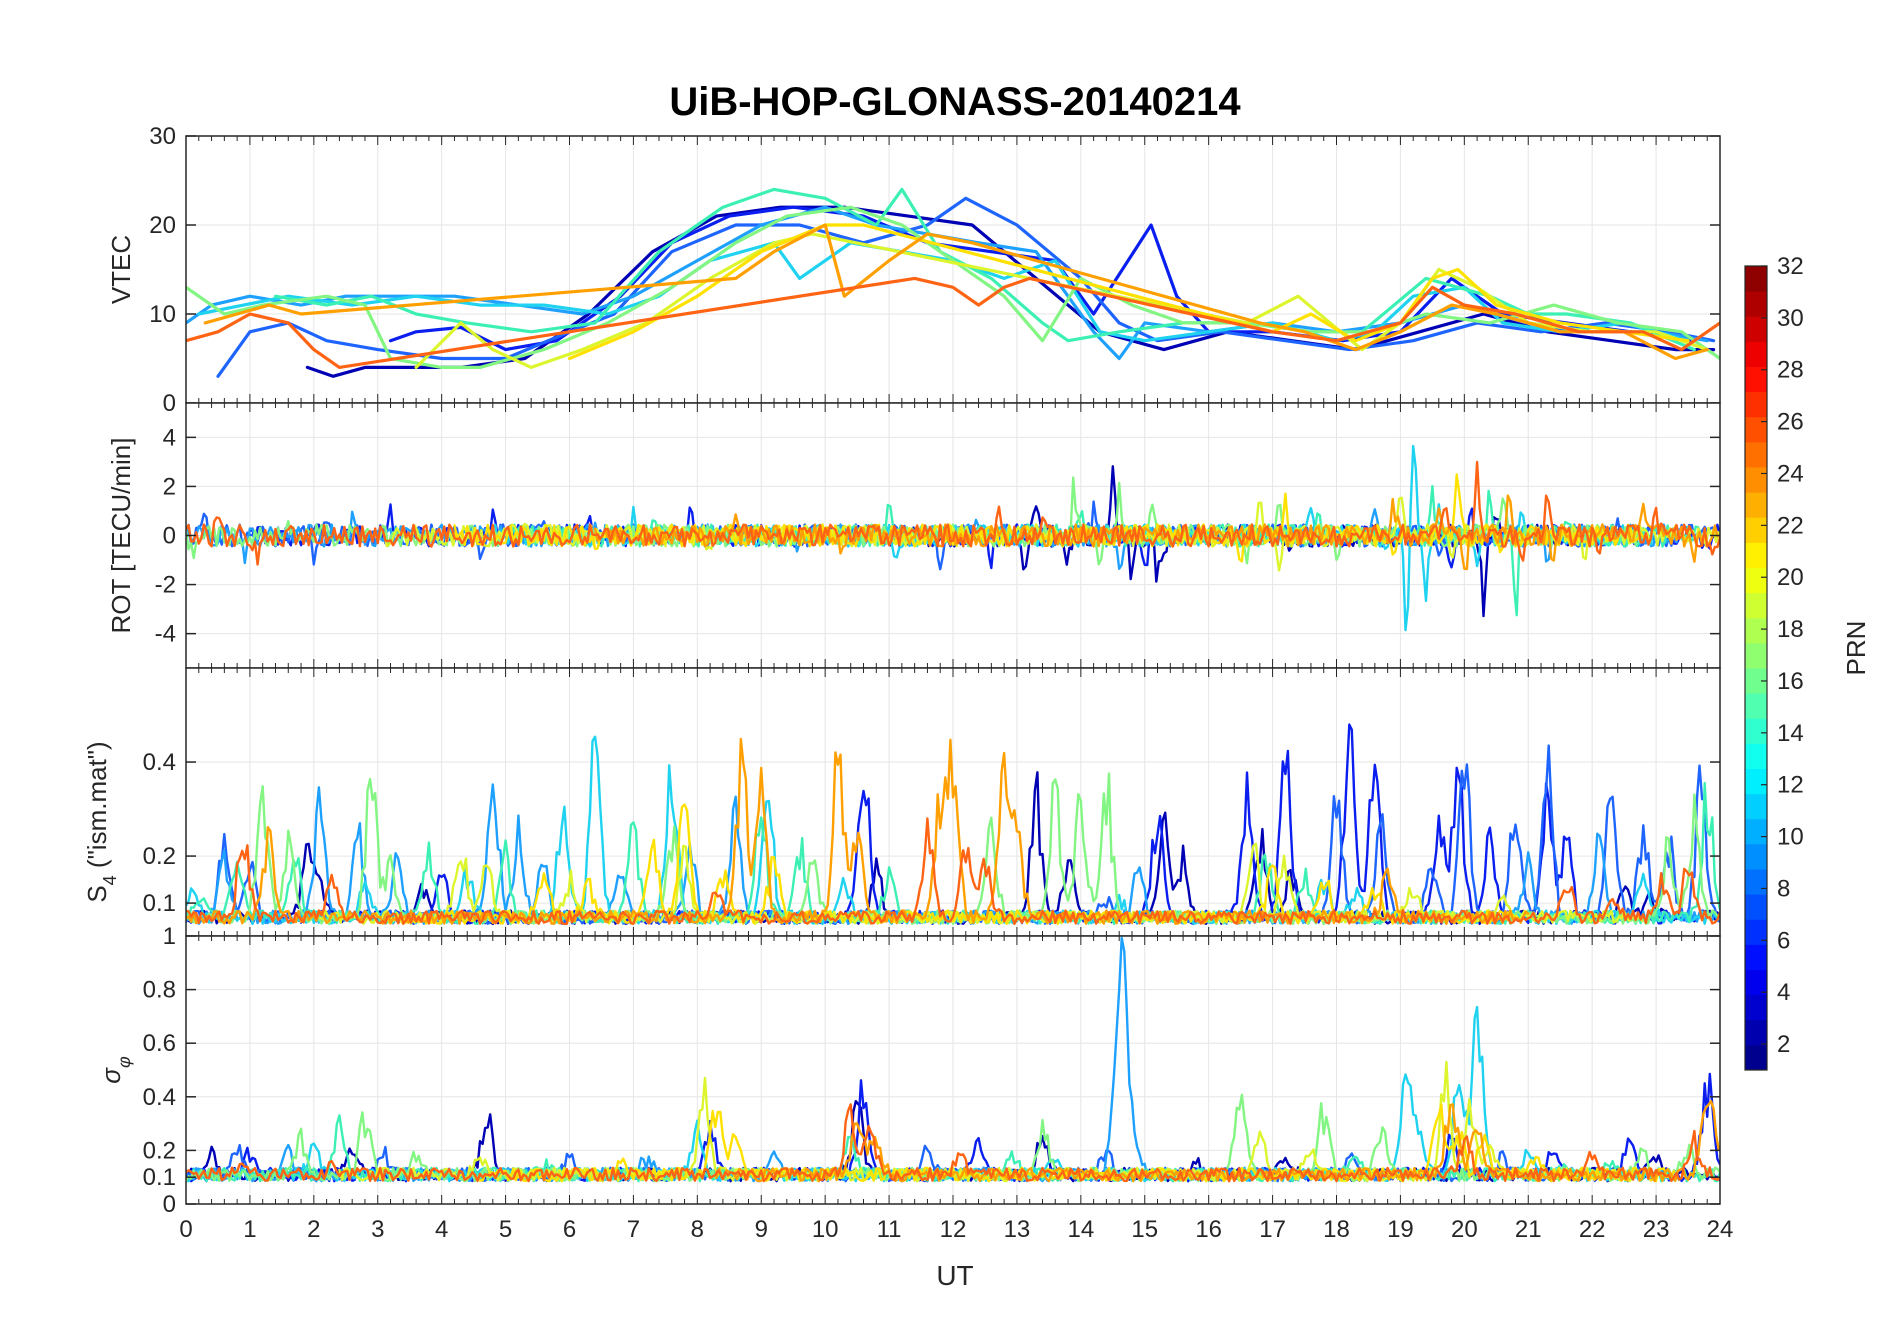 The height and width of the screenshot is (1330, 1902). What do you see at coordinates (1783, 940) in the screenshot?
I see `colorbar-tick-label: 6` at bounding box center [1783, 940].